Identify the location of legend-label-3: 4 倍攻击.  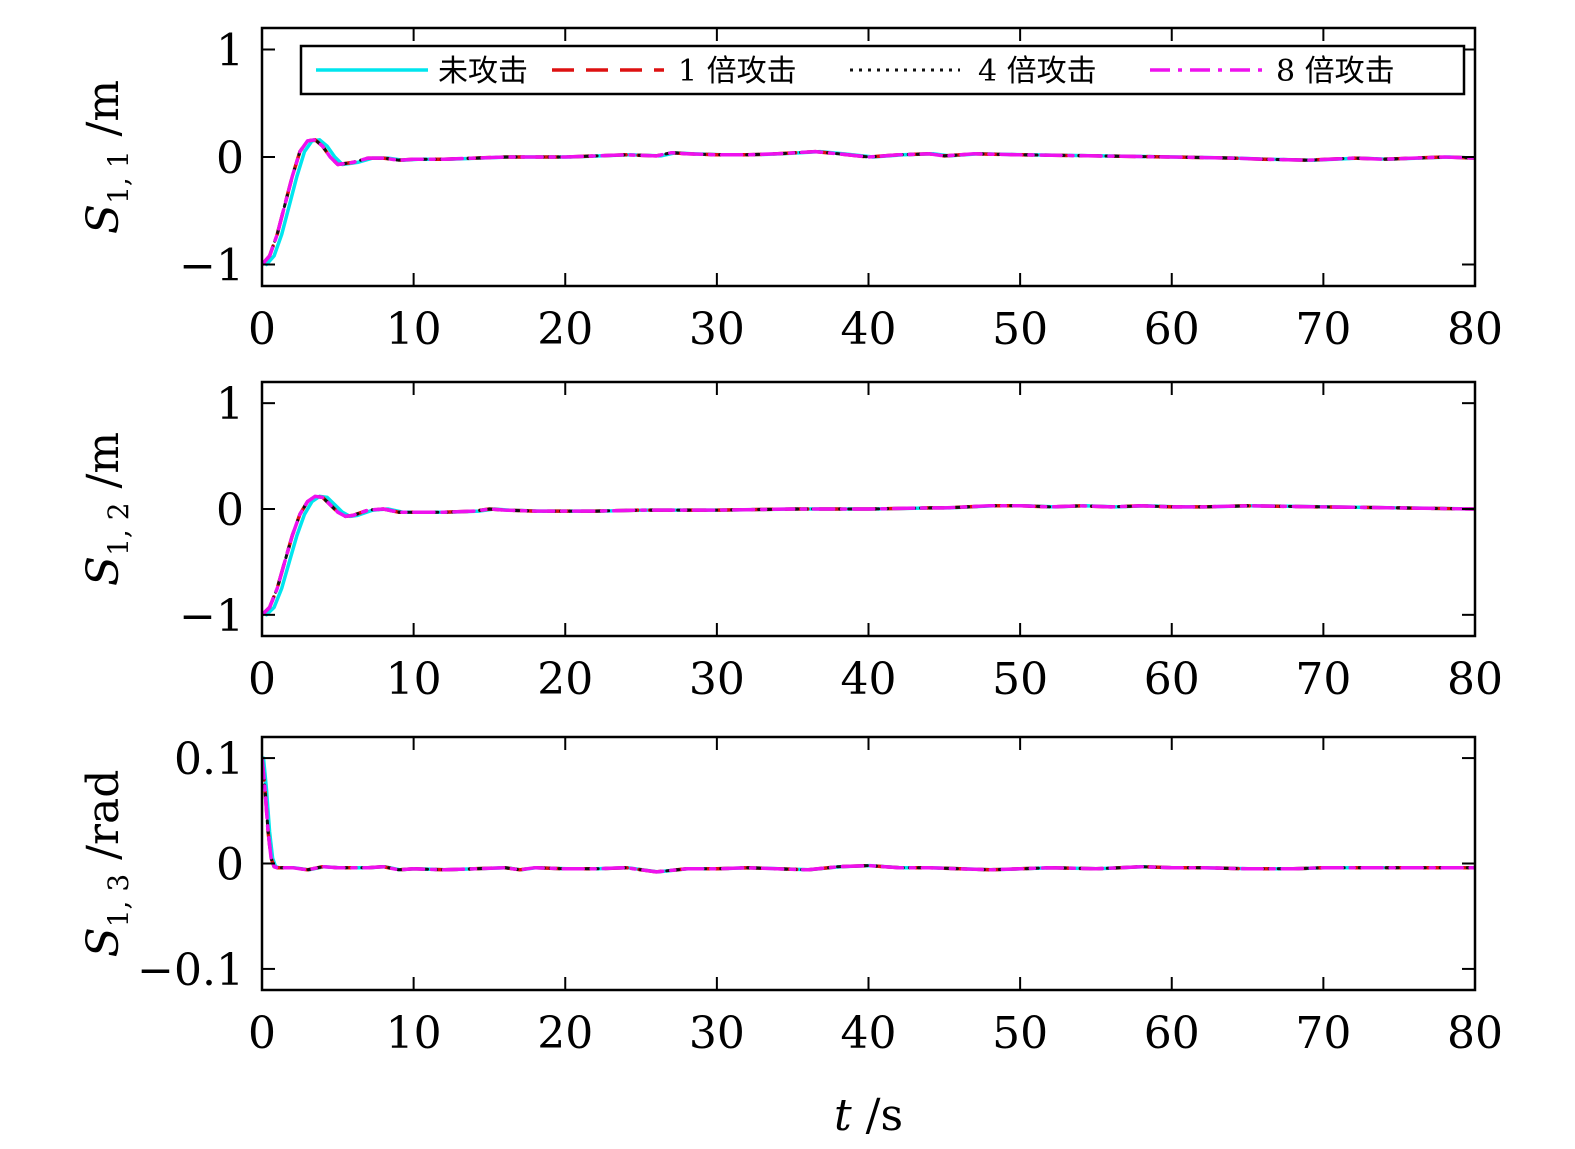
(1037, 71).